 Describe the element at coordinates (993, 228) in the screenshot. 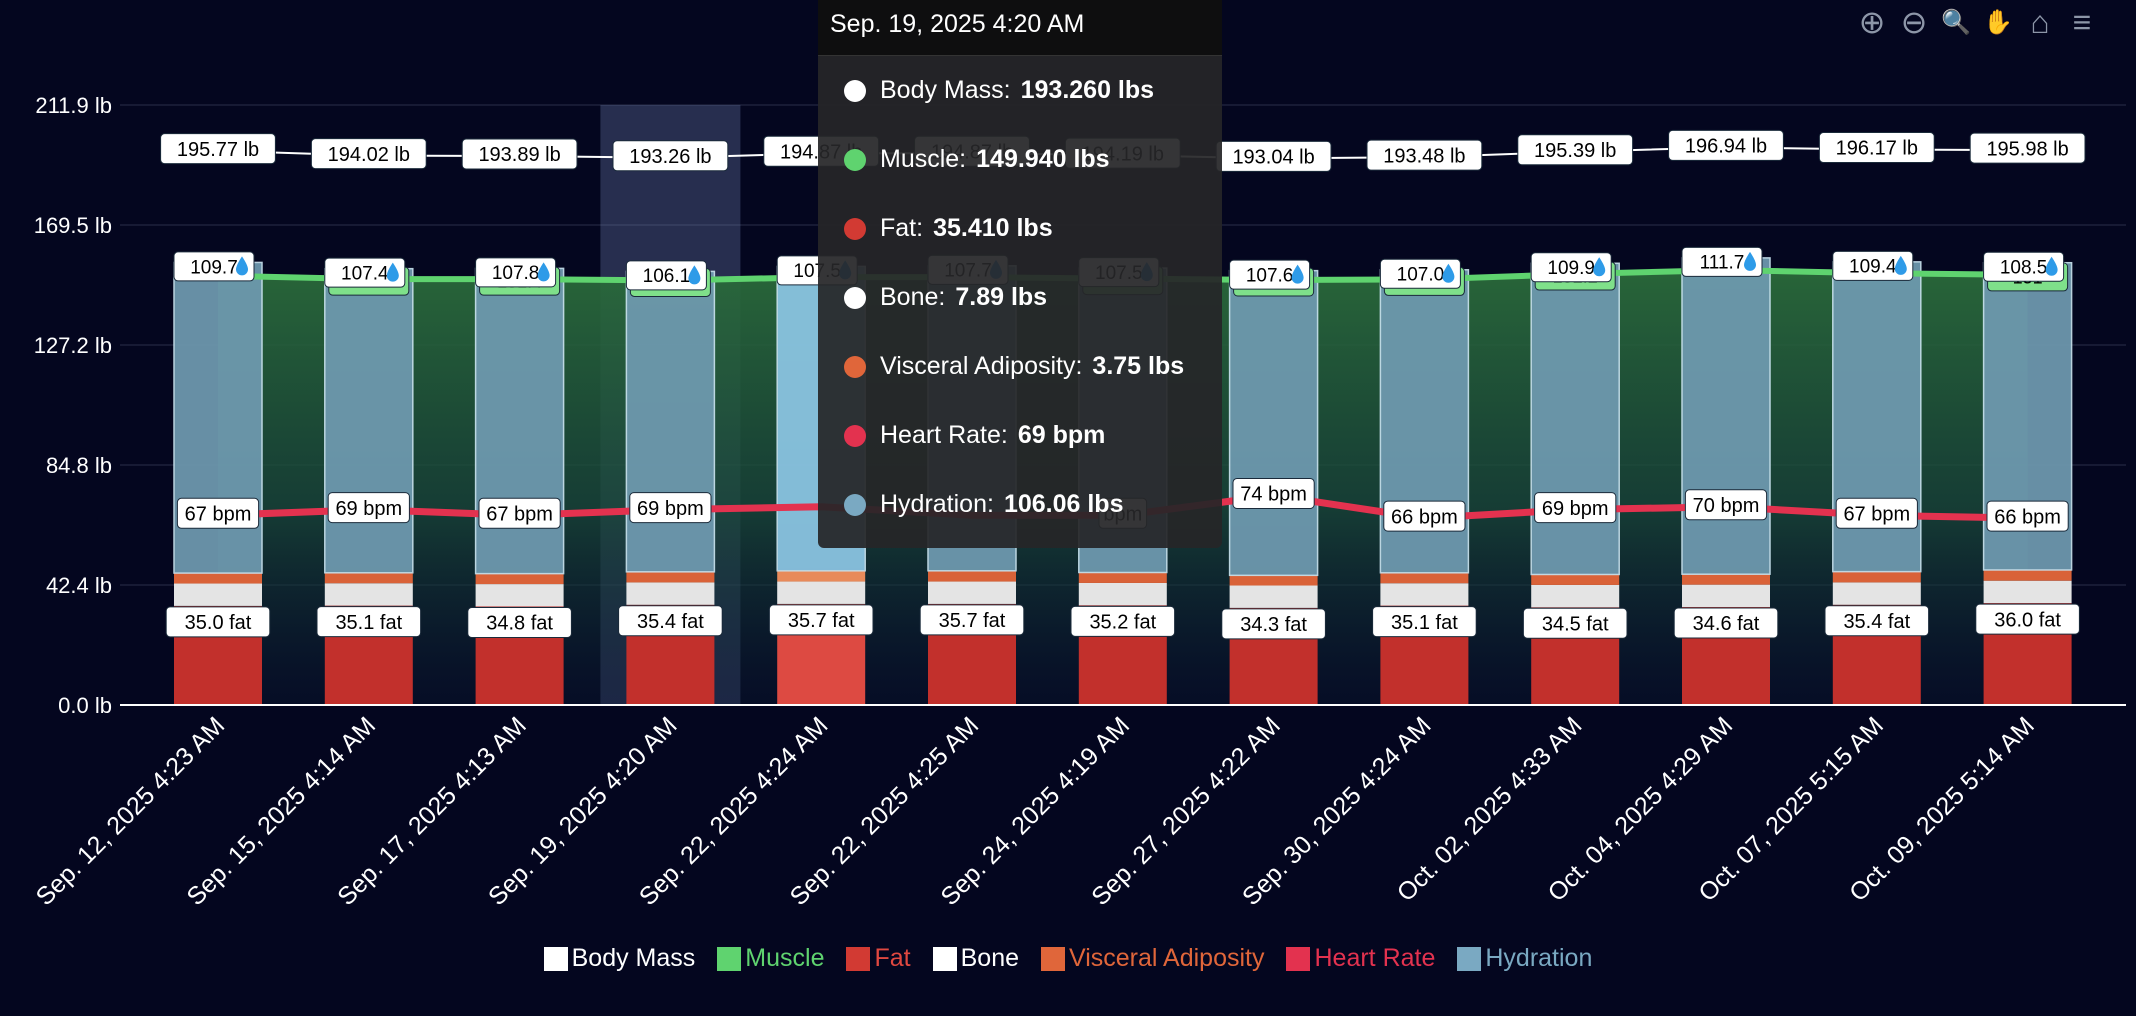

I see `tooltip-row-value: 35.410 lbs` at that location.